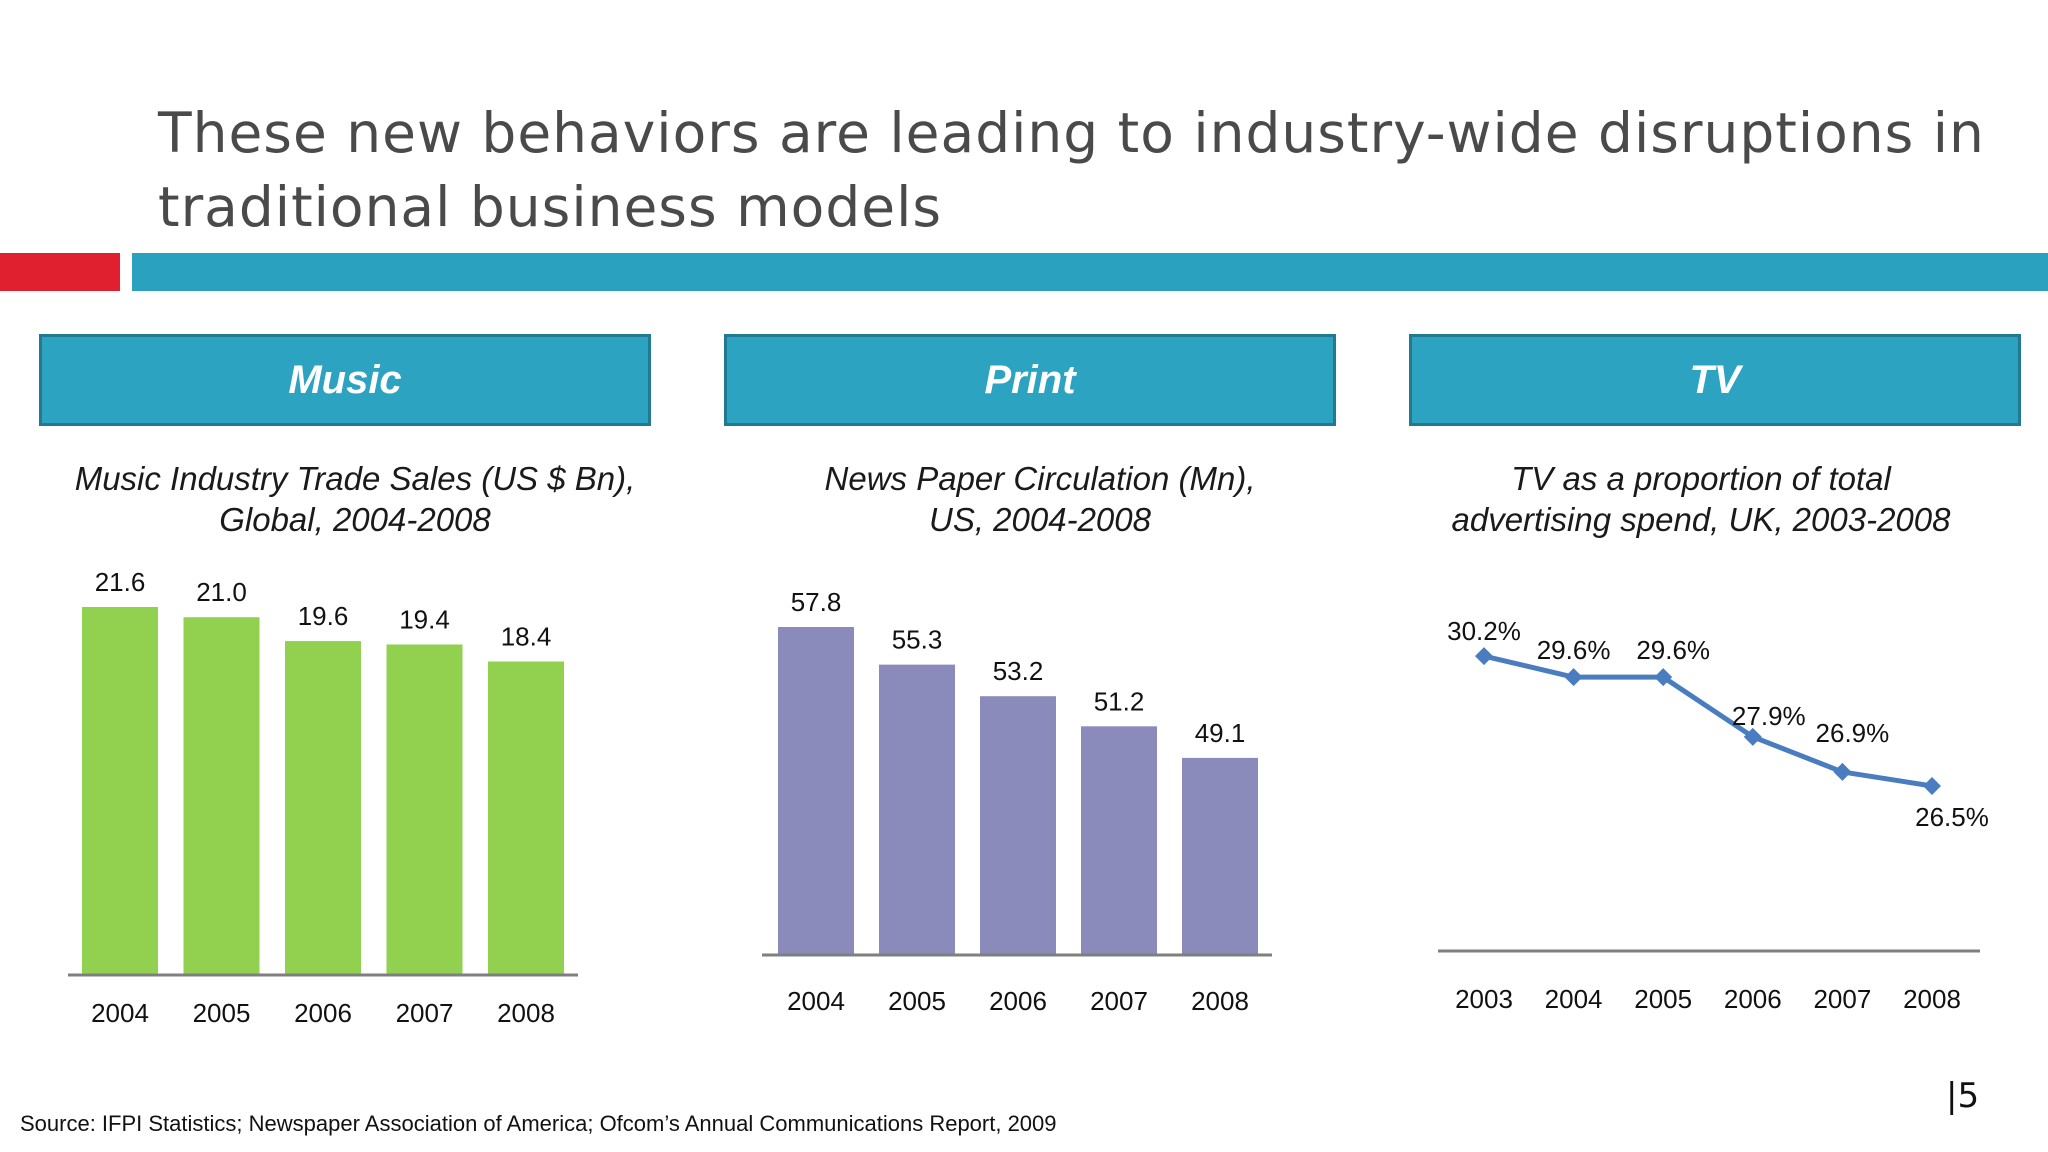 This screenshot has width=2048, height=1152. What do you see at coordinates (1040, 519) in the screenshot?
I see `subtitle-line: US, 2004-2008` at bounding box center [1040, 519].